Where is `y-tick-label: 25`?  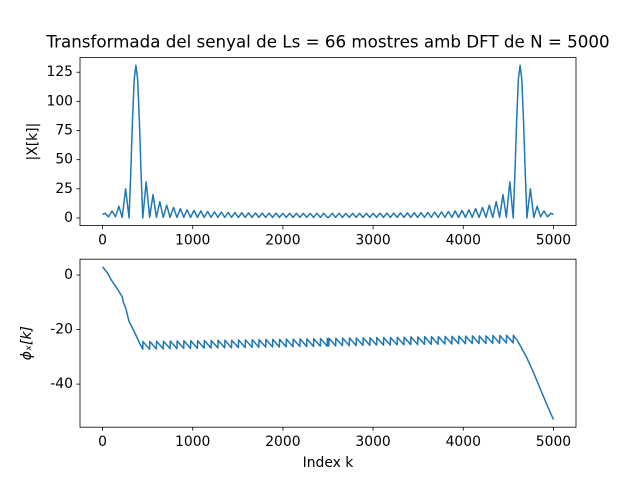 y-tick-label: 25 is located at coordinates (64, 189).